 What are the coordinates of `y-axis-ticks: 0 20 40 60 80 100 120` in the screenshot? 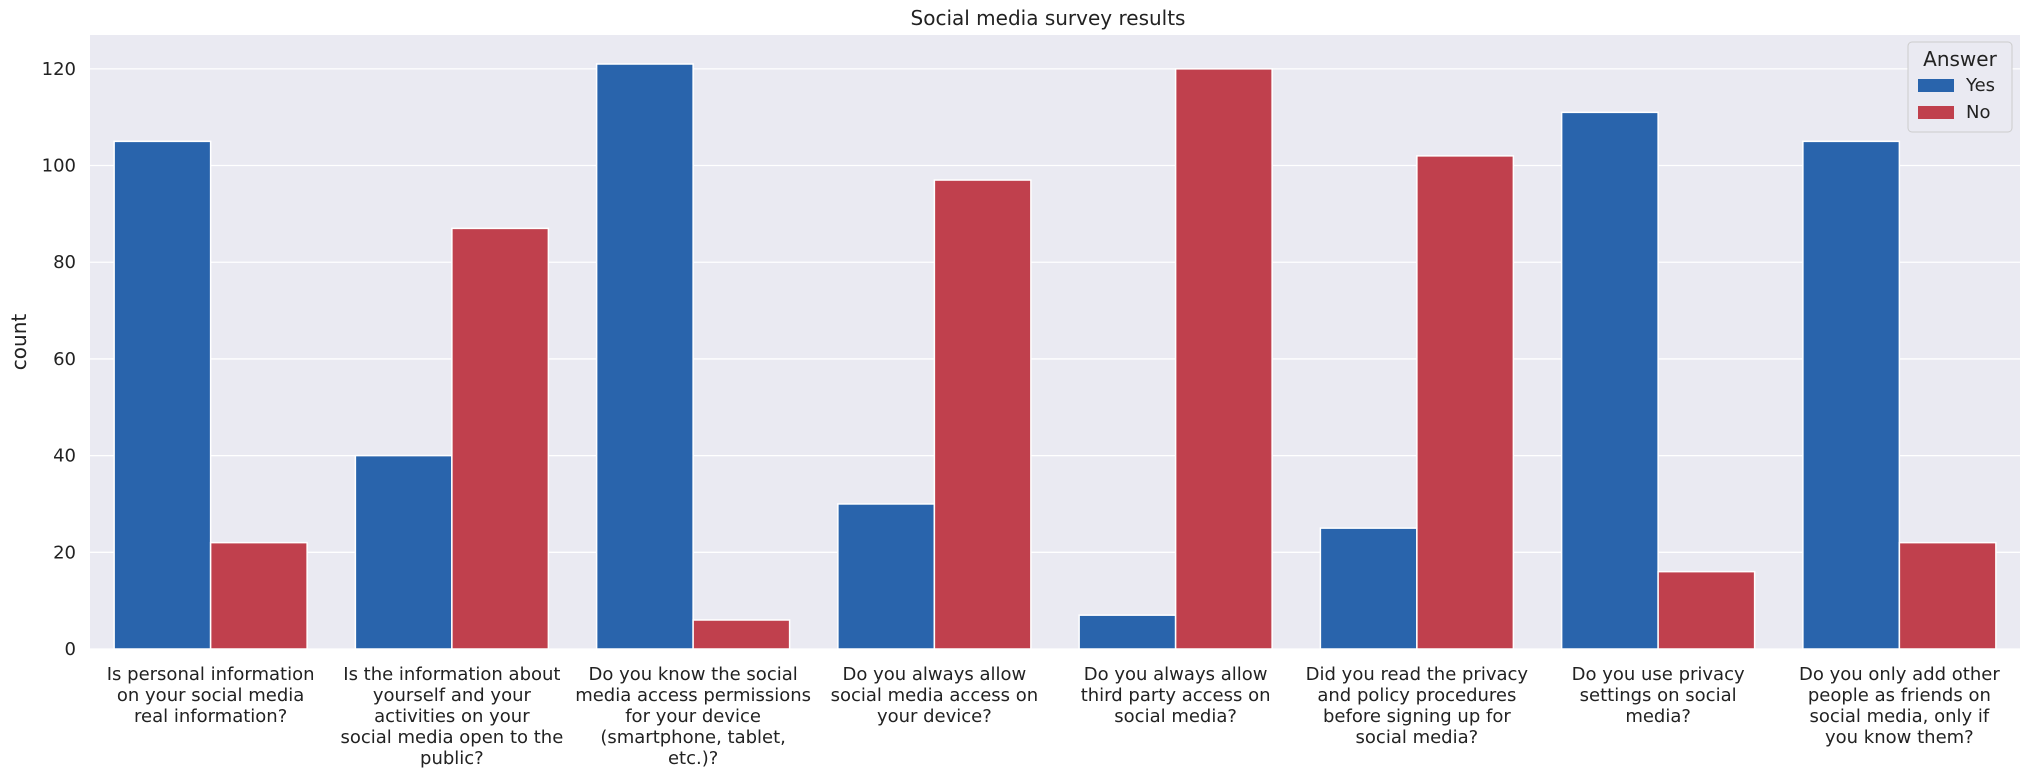 It's located at (59, 359).